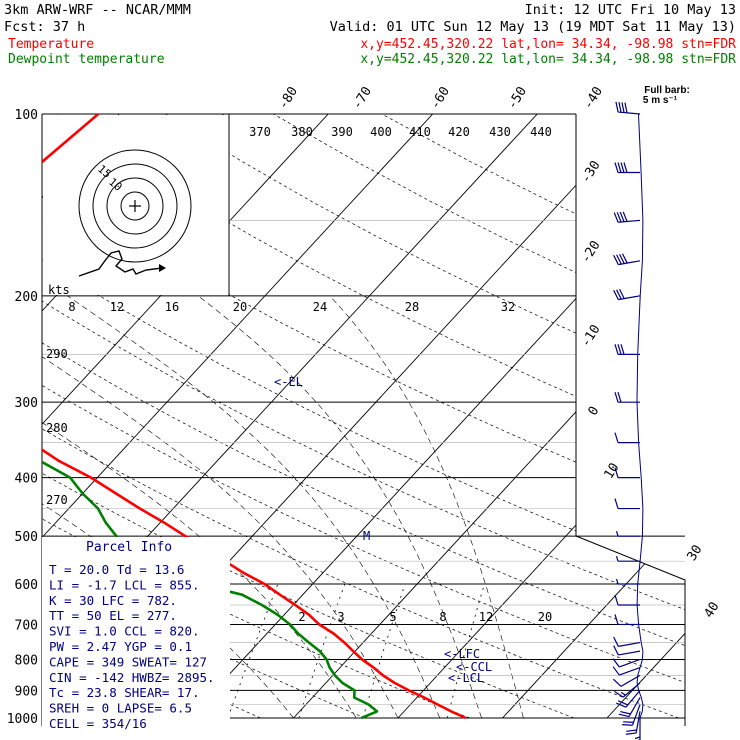 This screenshot has height=740, width=740. Describe the element at coordinates (442, 617) in the screenshot. I see `mixing-ratio-label-8: 8` at that location.